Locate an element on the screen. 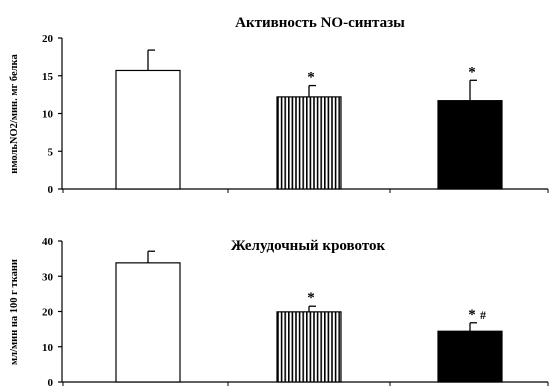 The image size is (550, 388). y-axis-label: мл/мин на 100 г ткани is located at coordinates (14, 312).